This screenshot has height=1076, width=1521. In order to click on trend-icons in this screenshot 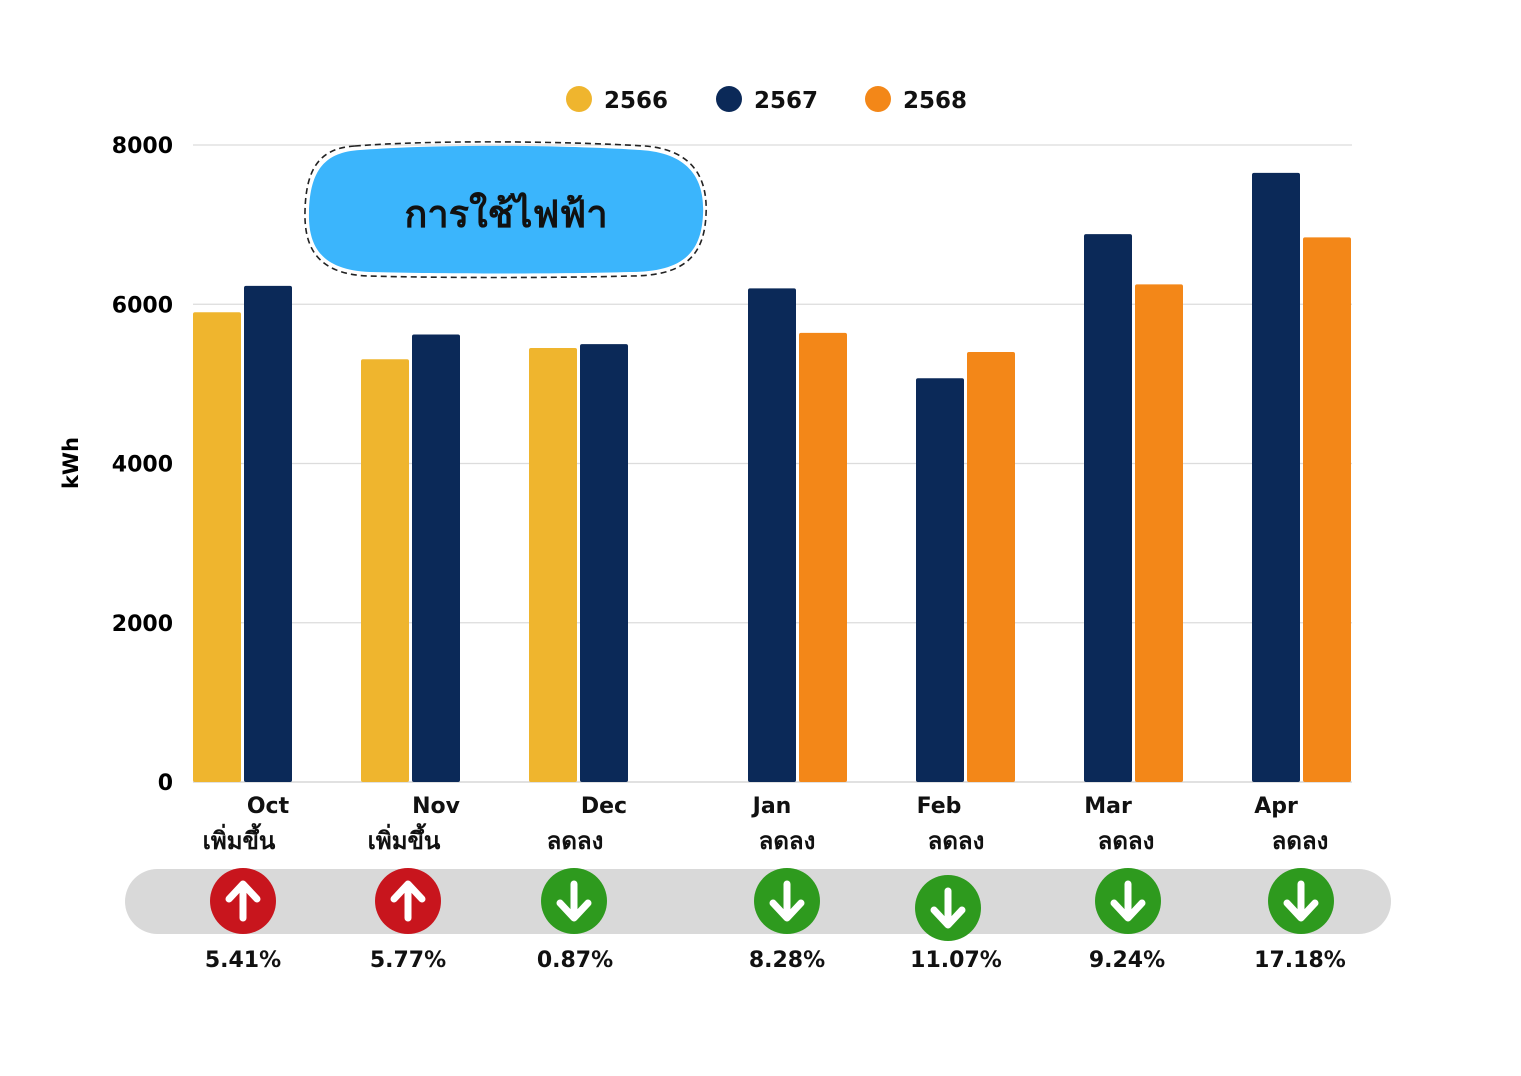, I will do `click(772, 904)`.